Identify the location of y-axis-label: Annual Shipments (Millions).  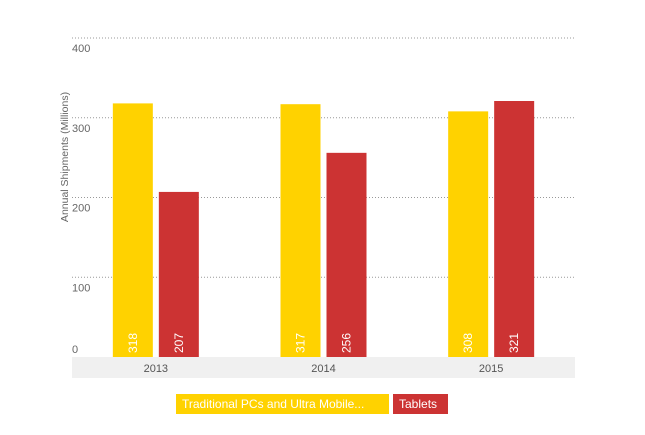
(65, 157).